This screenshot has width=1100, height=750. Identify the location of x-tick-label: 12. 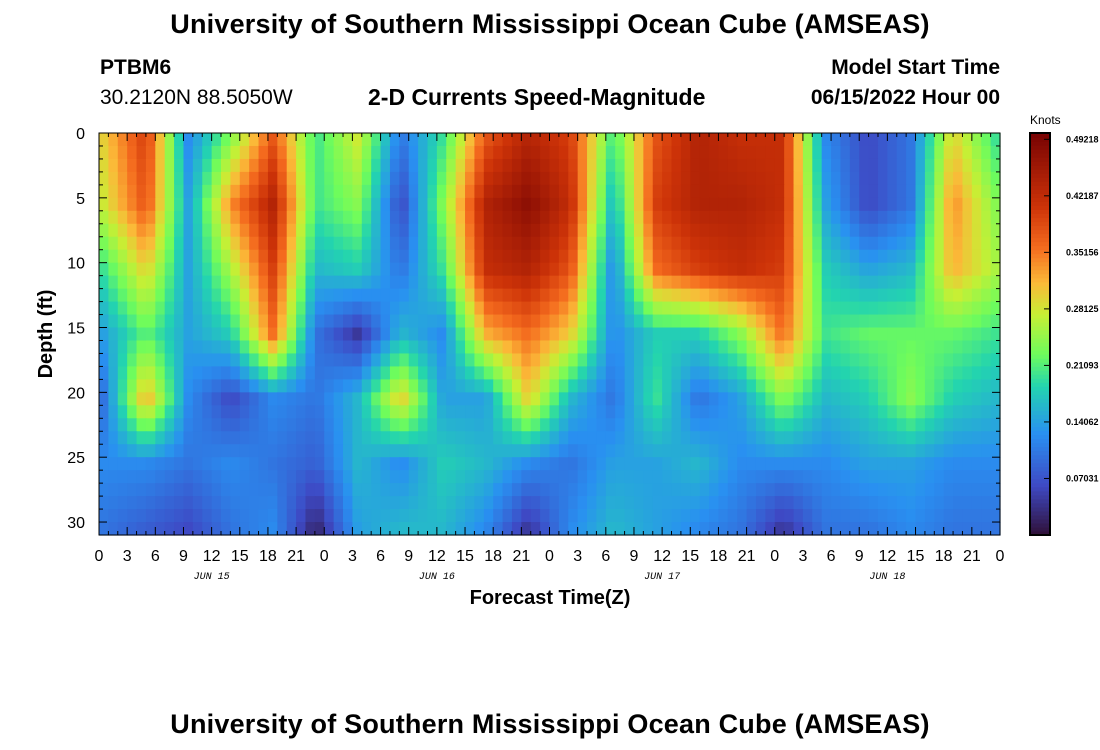
(437, 556).